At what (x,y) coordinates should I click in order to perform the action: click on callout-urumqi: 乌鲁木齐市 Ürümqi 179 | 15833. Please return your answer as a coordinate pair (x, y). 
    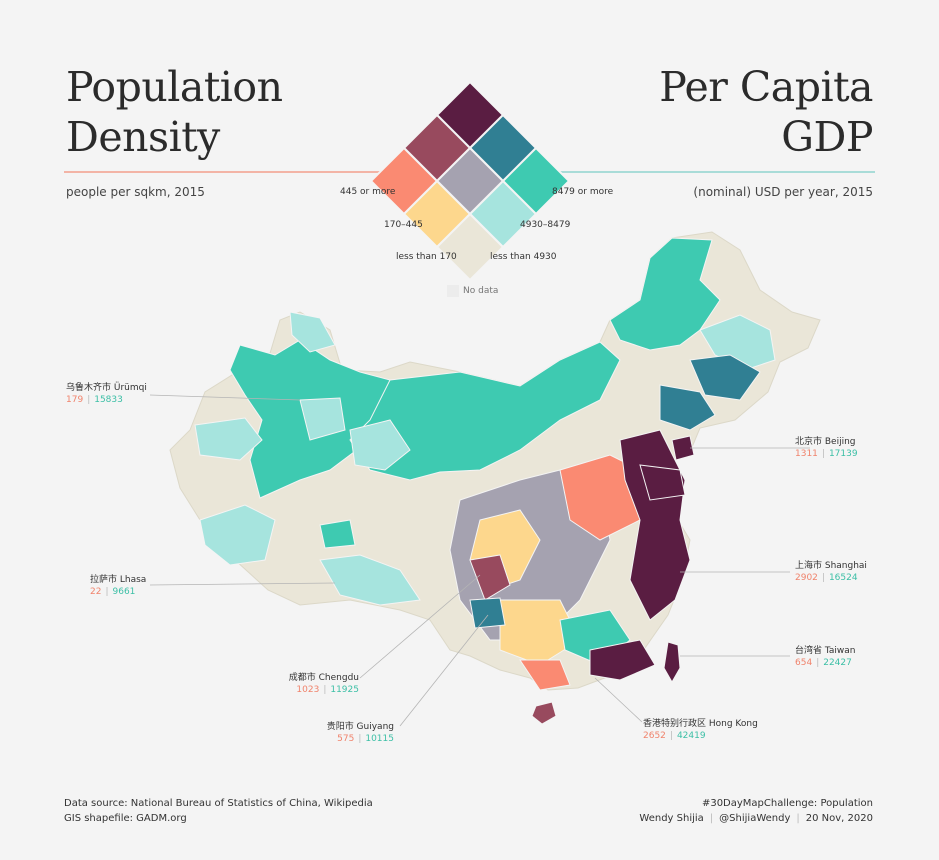
    Looking at the image, I should click on (106, 392).